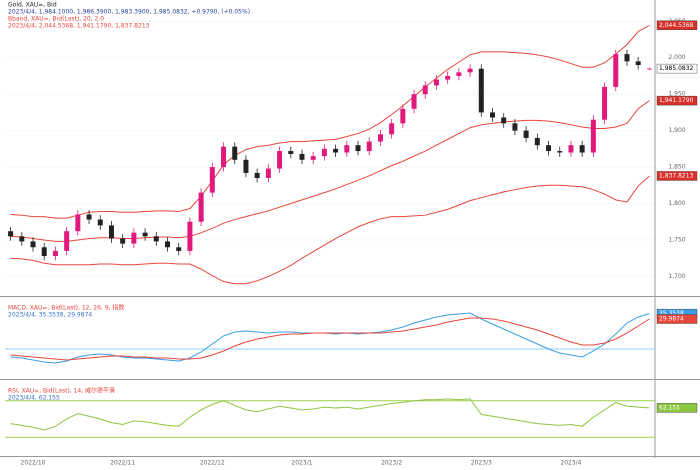 This screenshot has width=700, height=470. What do you see at coordinates (33, 463) in the screenshot?
I see `x-tick-label: 2022/10` at bounding box center [33, 463].